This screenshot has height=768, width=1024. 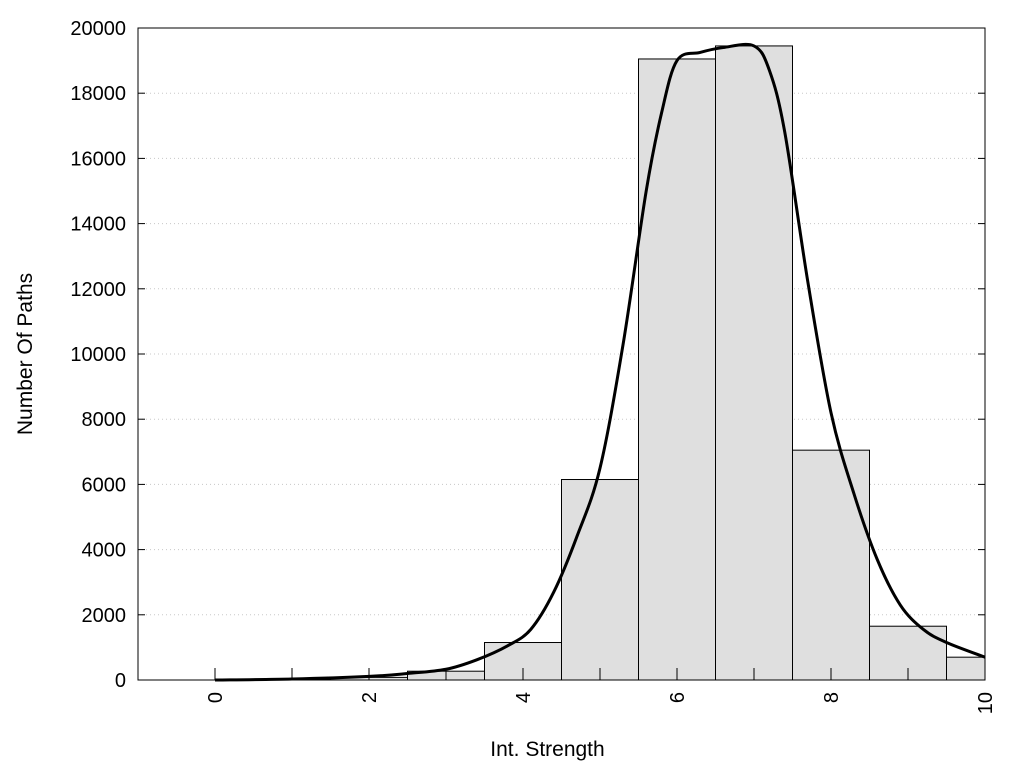 What do you see at coordinates (104, 551) in the screenshot?
I see `y-tick-label: 4000` at bounding box center [104, 551].